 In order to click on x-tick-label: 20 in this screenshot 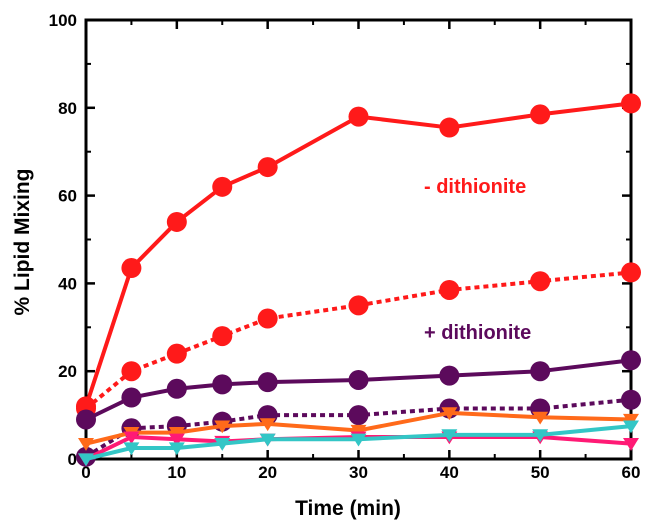, I will do `click(267, 472)`.